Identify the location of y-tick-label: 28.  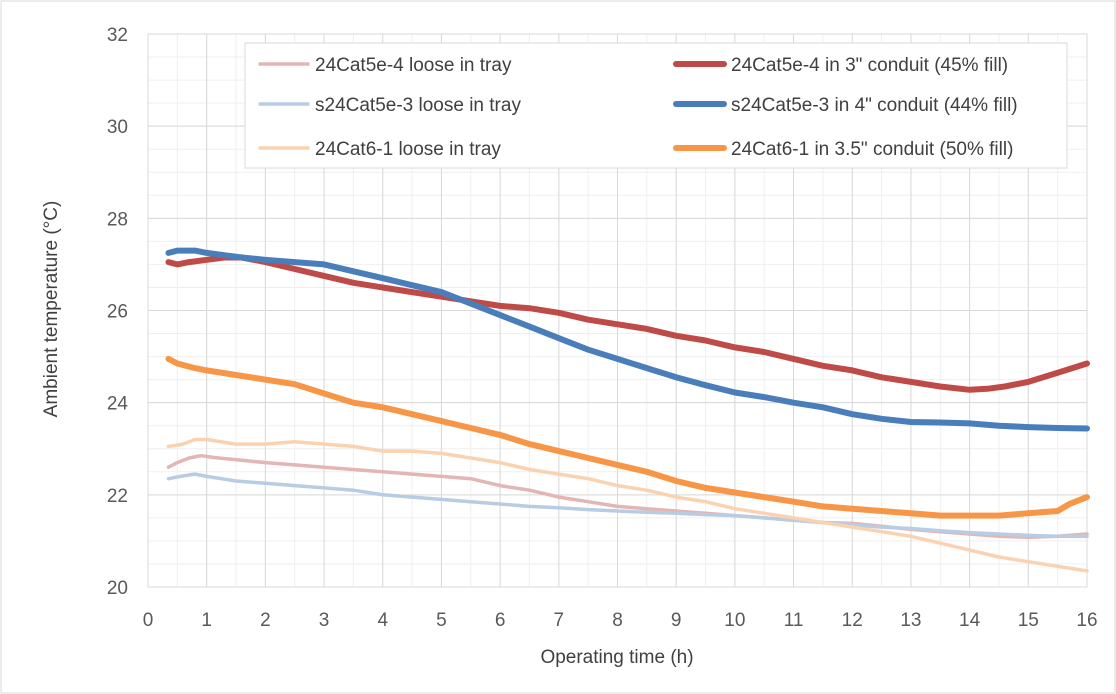
(117, 219).